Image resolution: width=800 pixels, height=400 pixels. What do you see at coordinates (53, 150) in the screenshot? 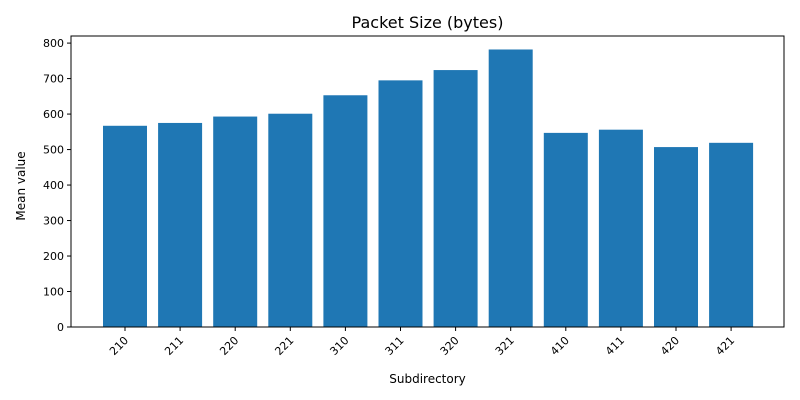
I see `y-tick-label-500: 500` at bounding box center [53, 150].